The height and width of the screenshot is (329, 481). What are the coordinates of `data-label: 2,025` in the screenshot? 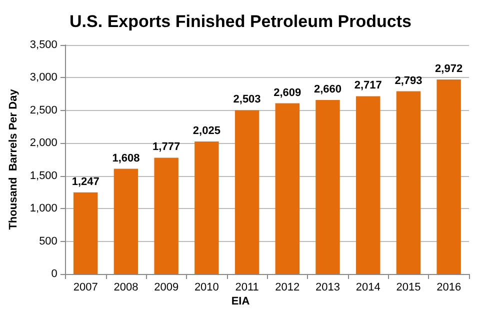 It's located at (206, 131).